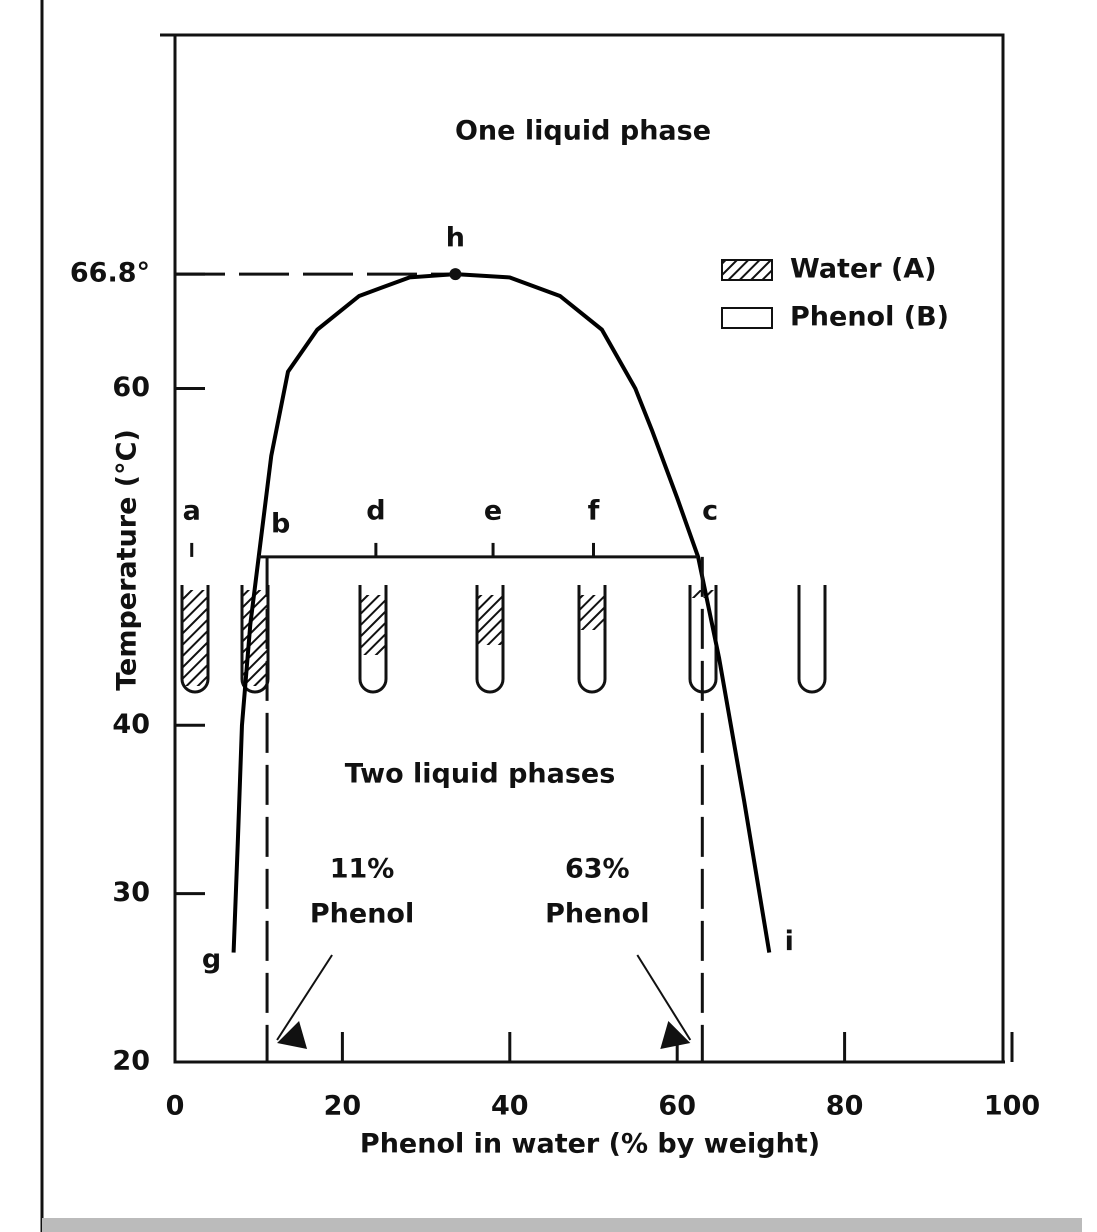 The height and width of the screenshot is (1232, 1097). Describe the element at coordinates (562, 1225) in the screenshot. I see `bottom-bar` at that location.